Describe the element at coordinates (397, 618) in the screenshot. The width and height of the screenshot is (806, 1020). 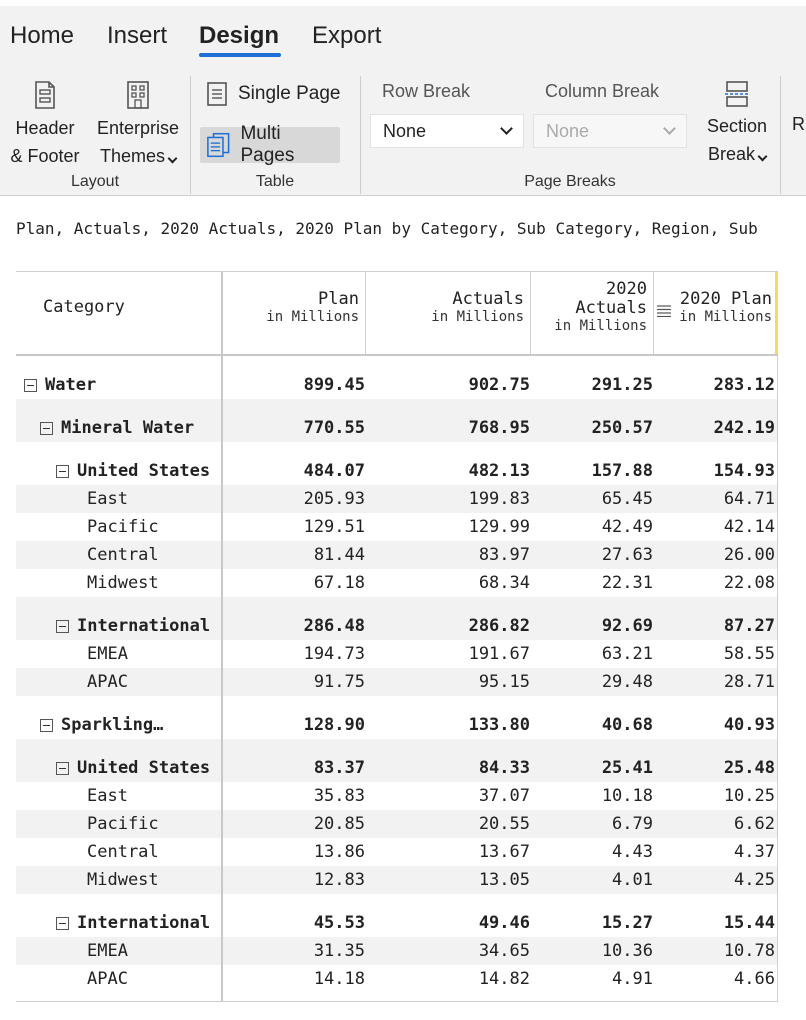
I see `table-row: International 286.48 286.82 92.69 87.27` at that location.